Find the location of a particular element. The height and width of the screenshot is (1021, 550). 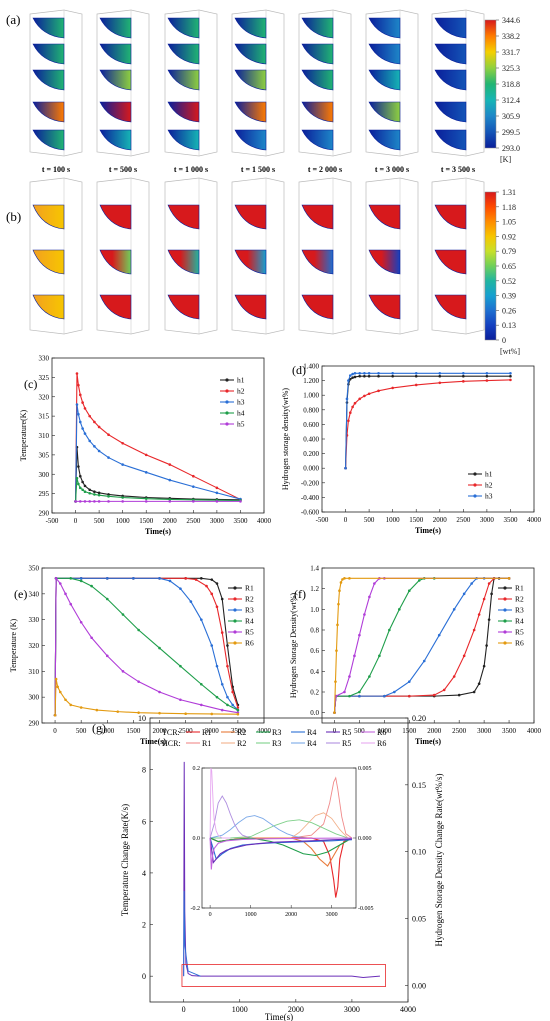

x-tick-label: 1000 is located at coordinates (107, 731).